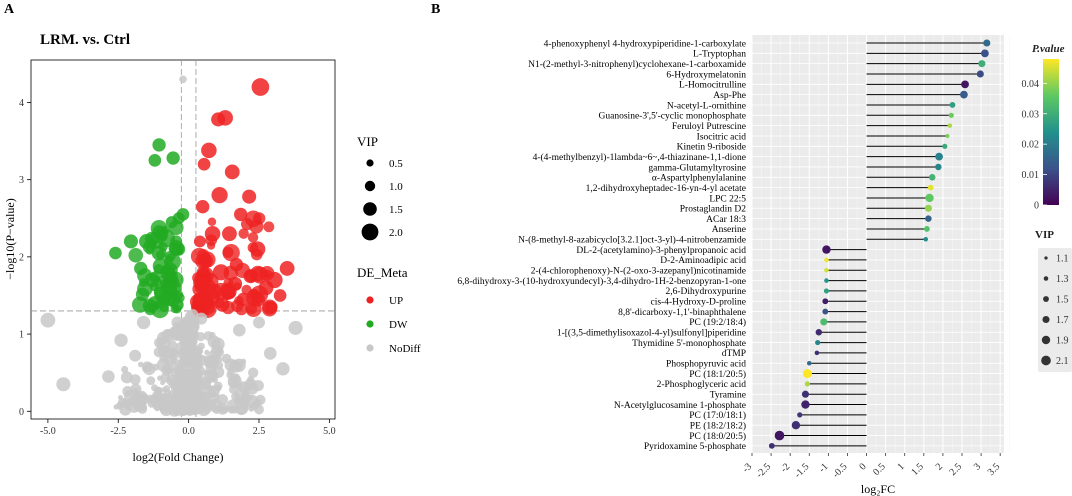 Image resolution: width=1072 pixels, height=496 pixels. What do you see at coordinates (1062, 361) in the screenshot?
I see `size-legend-label: 2.1` at bounding box center [1062, 361].